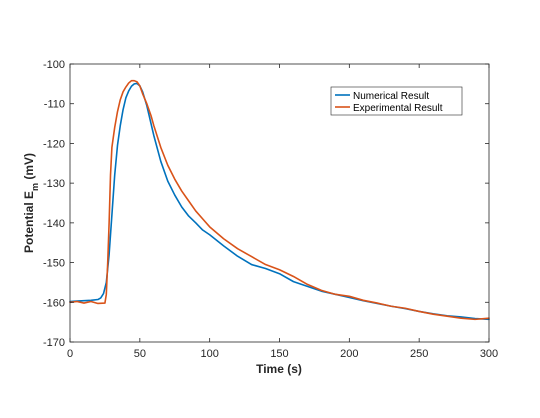  I want to click on legend-label-experimental: Experimental Result, so click(398, 108).